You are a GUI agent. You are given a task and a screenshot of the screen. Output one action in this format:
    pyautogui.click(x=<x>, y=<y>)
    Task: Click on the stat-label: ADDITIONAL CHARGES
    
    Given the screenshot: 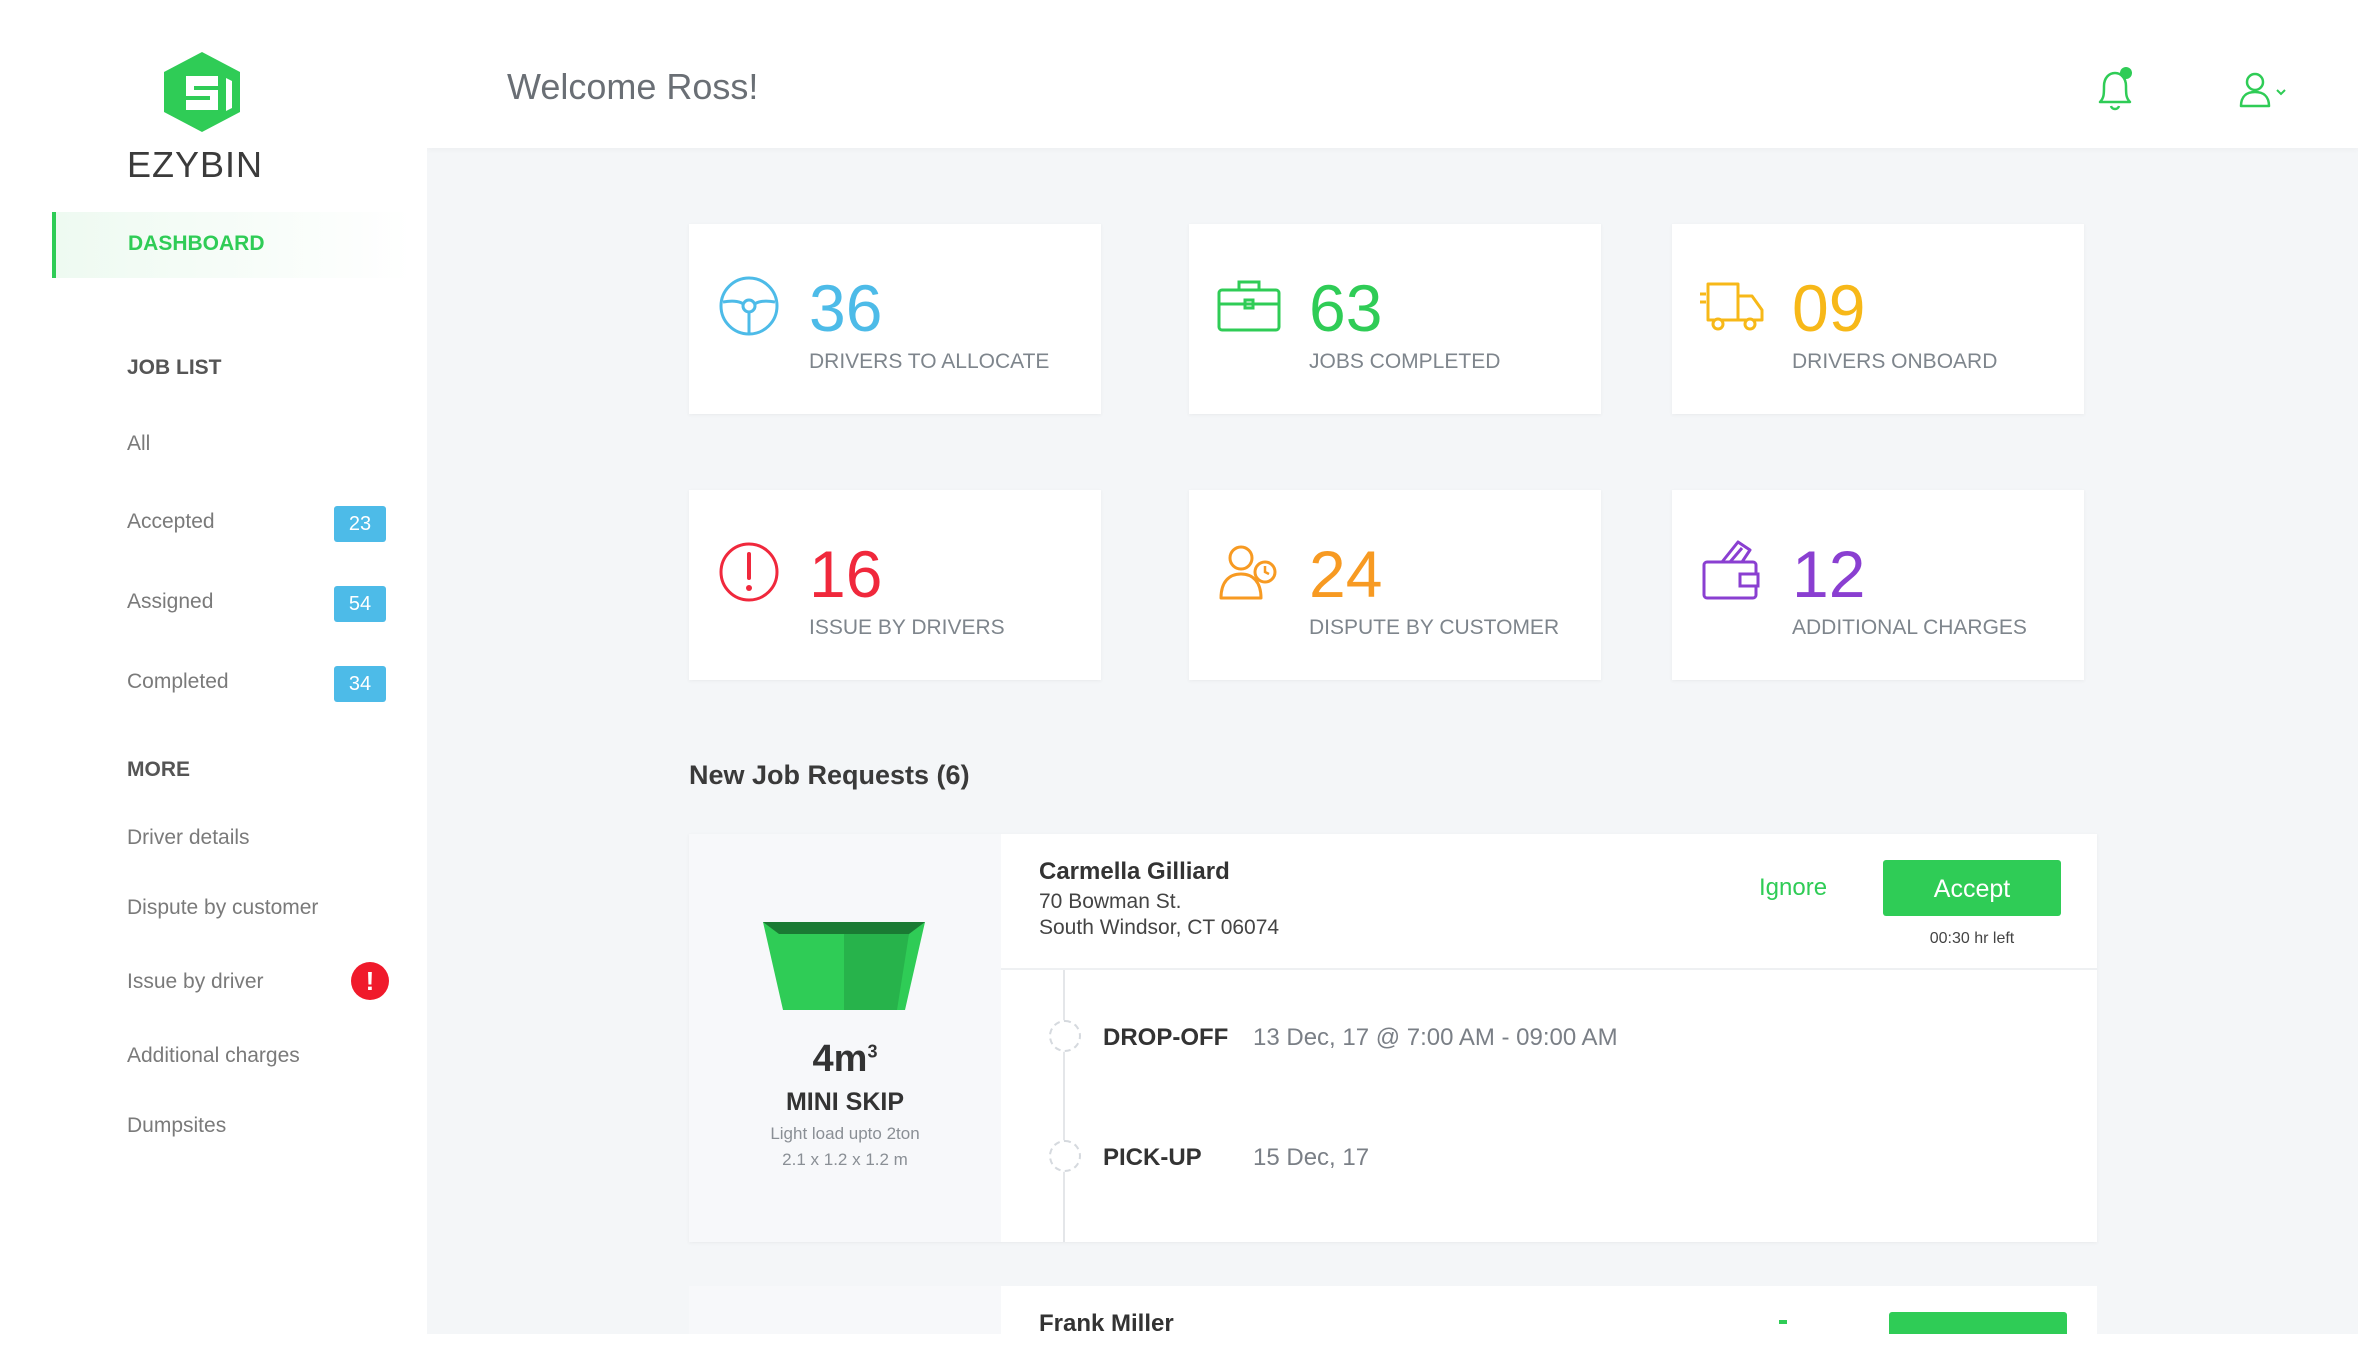 What is the action you would take?
    pyautogui.click(x=1909, y=627)
    